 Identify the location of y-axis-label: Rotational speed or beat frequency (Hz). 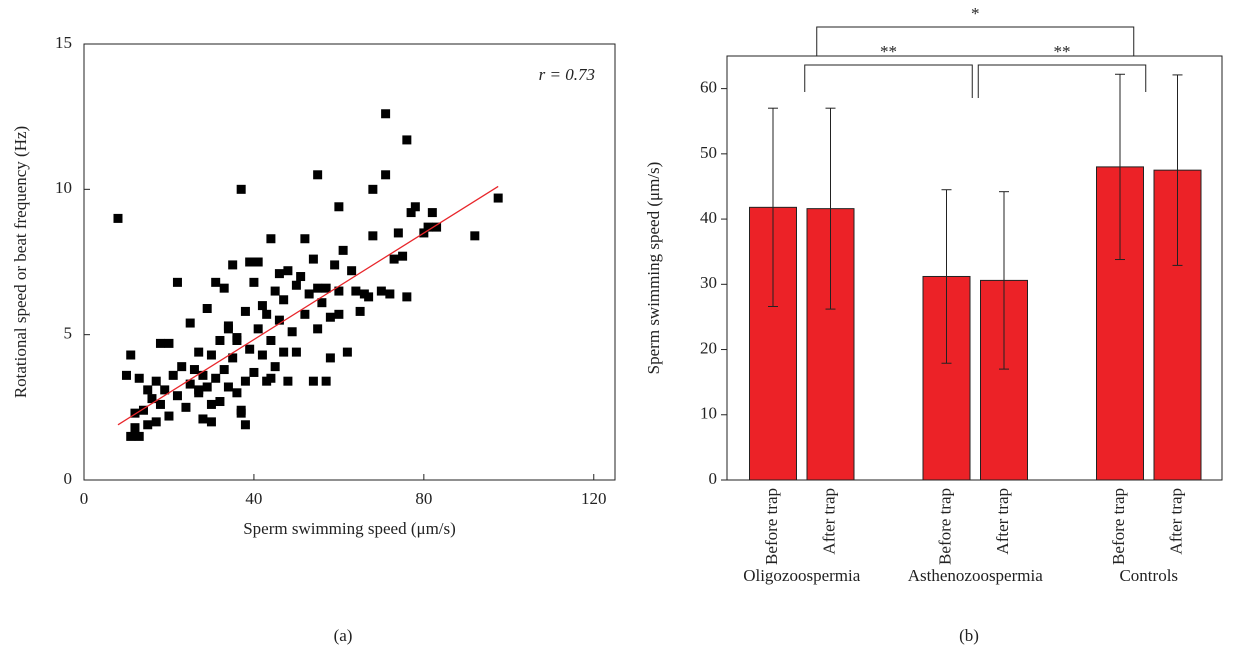
(20, 262).